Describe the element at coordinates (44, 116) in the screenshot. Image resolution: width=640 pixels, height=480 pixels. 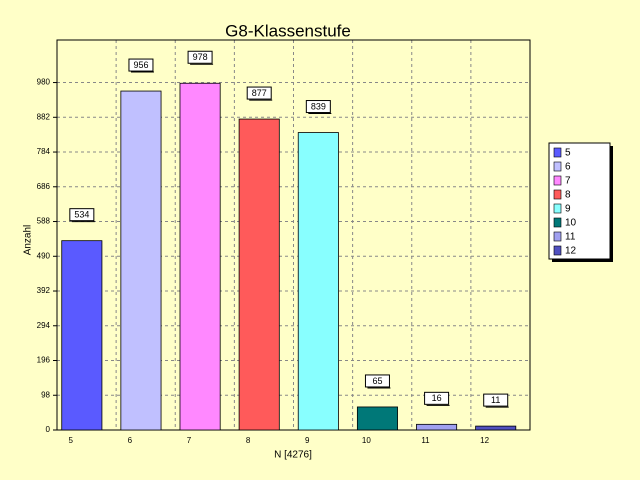
I see `y-tick-label: 882` at that location.